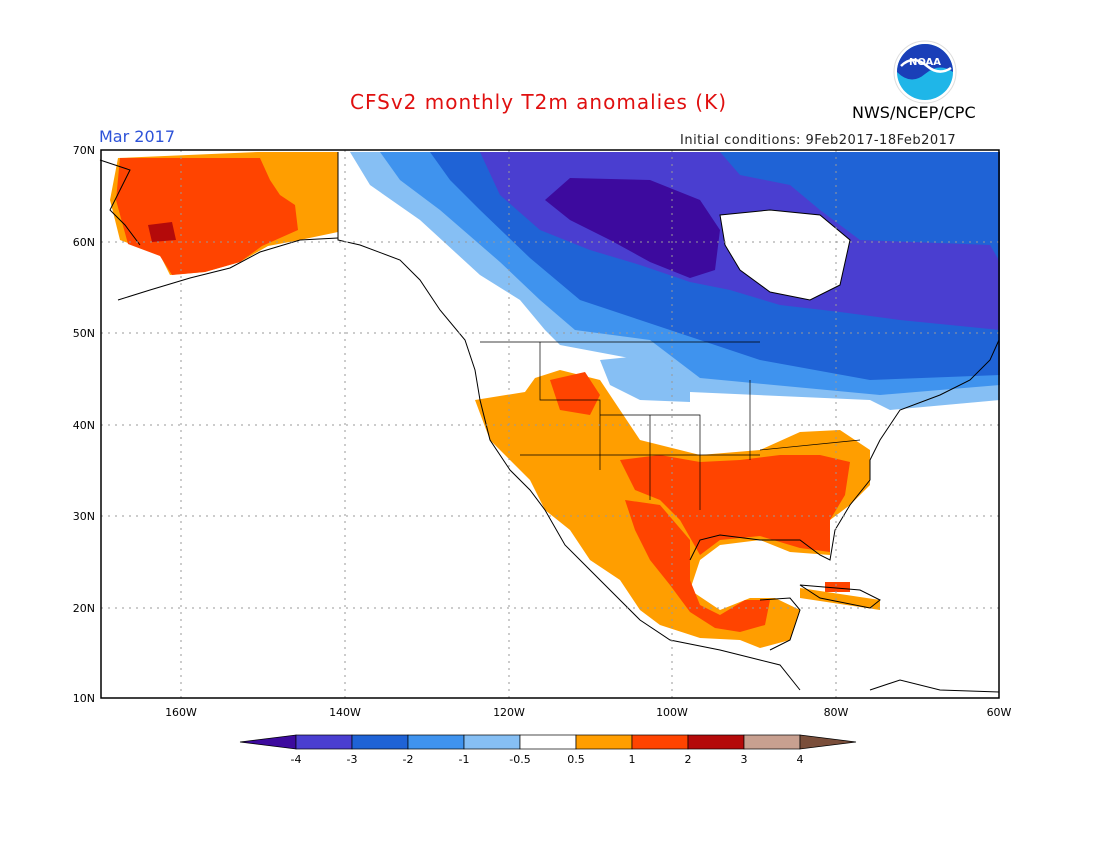 This screenshot has height=850, width=1100. I want to click on legend-arrow-left, so click(268, 742).